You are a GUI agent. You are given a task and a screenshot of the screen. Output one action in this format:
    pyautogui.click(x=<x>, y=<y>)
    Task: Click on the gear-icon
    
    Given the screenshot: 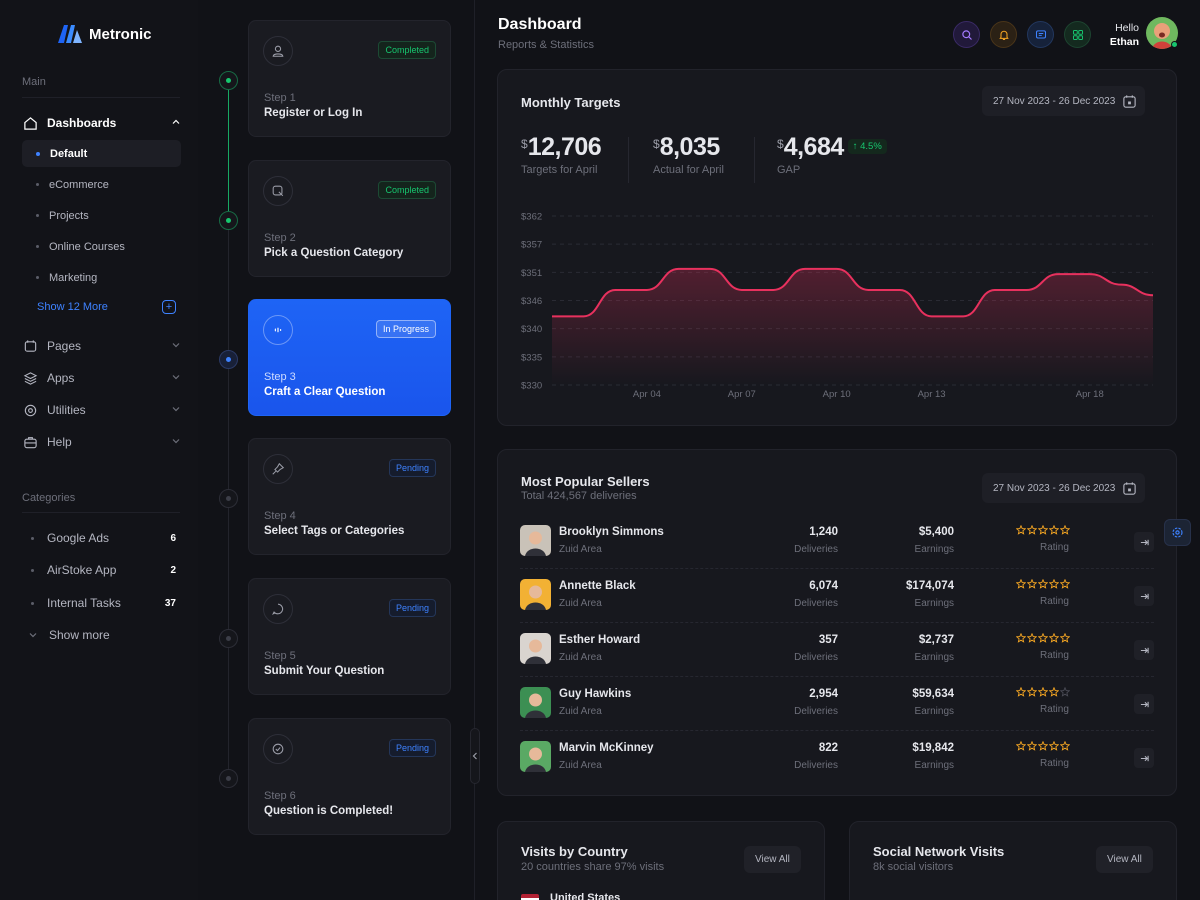 What is the action you would take?
    pyautogui.click(x=1177, y=532)
    